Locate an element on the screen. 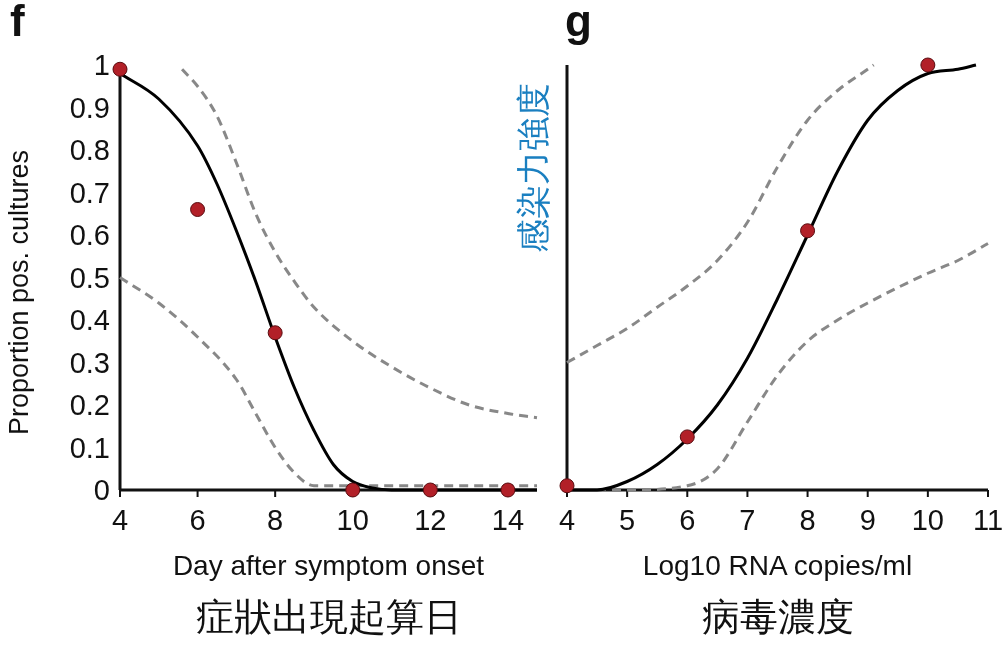 The image size is (1007, 648). y-tick-label: 0.6 is located at coordinates (89, 235).